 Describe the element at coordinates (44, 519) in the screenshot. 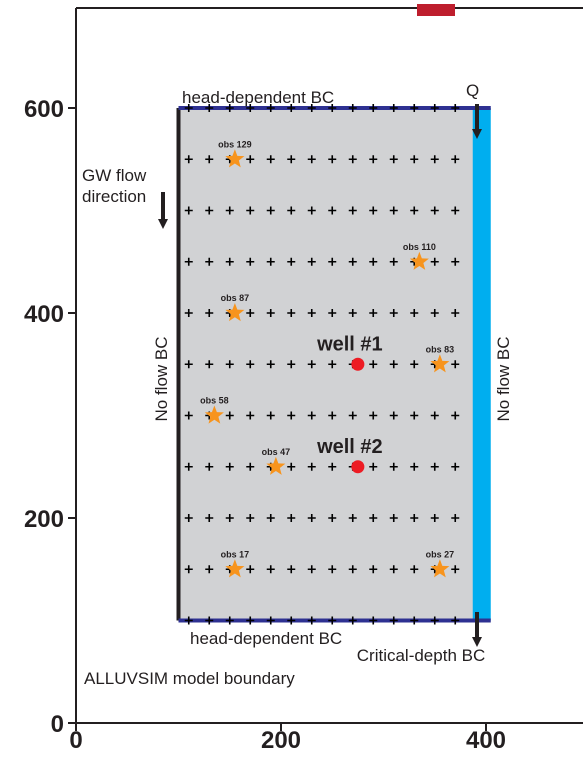

I see `y-tick-label: 200` at that location.